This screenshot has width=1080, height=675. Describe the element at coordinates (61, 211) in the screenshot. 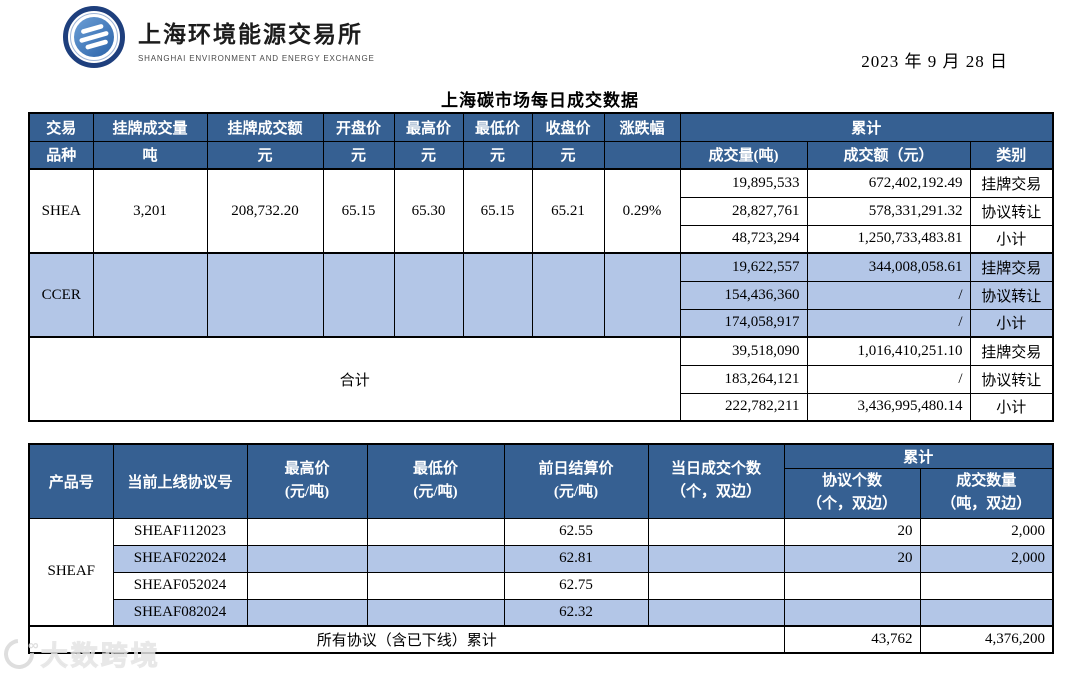

I see `shea-product-cell: SHEA` at that location.